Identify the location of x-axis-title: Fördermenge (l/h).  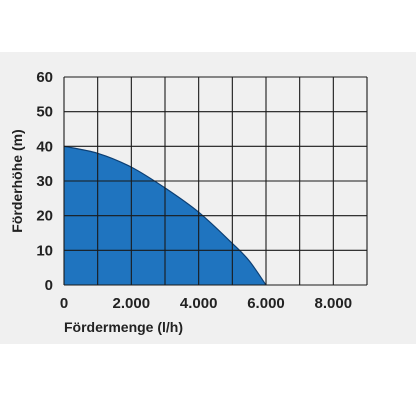
(123, 327).